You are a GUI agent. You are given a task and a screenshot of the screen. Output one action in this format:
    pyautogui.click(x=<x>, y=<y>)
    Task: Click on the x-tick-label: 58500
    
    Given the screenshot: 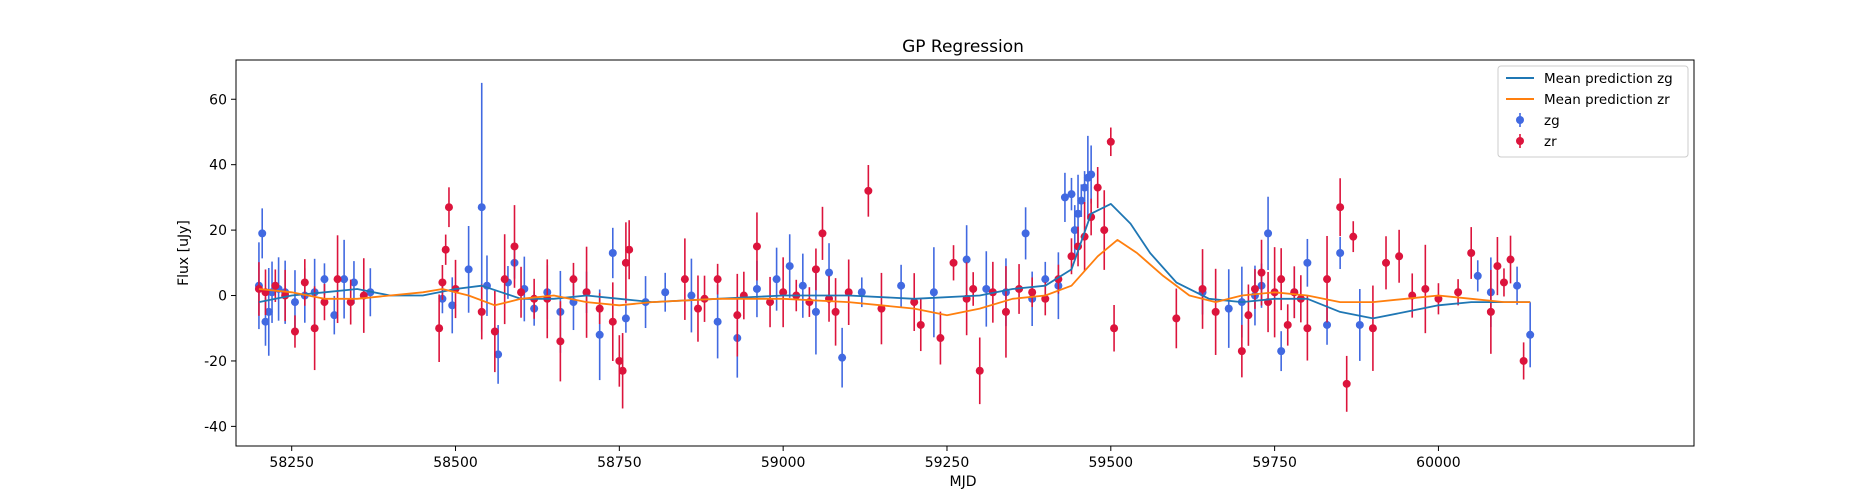 What is the action you would take?
    pyautogui.click(x=455, y=463)
    